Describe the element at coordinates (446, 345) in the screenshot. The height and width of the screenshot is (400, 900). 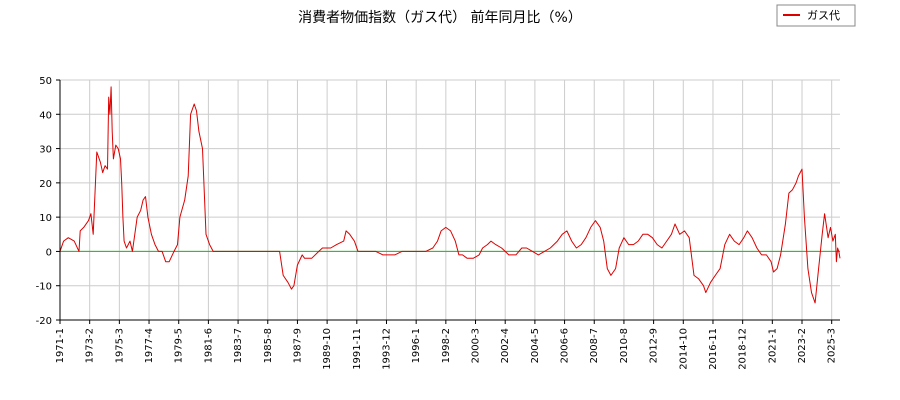
I see `x-tick-label: 1998-2` at that location.